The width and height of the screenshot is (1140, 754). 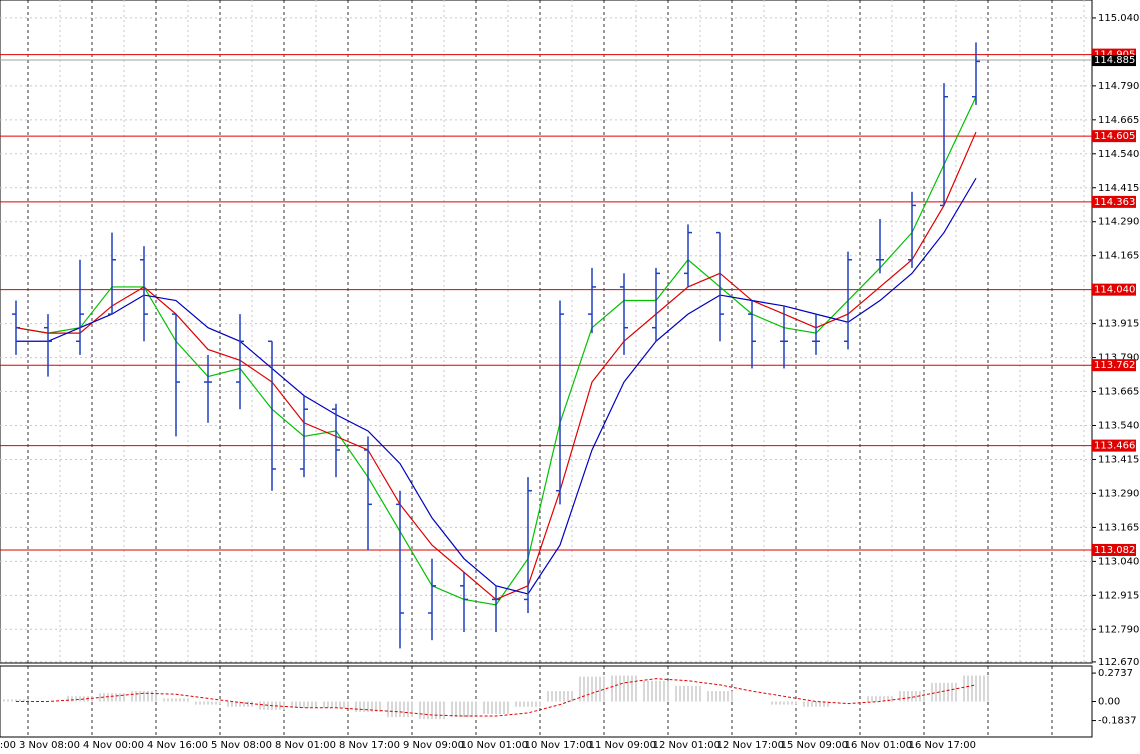 I want to click on x-tick-label: 6:00, so click(x=8, y=745).